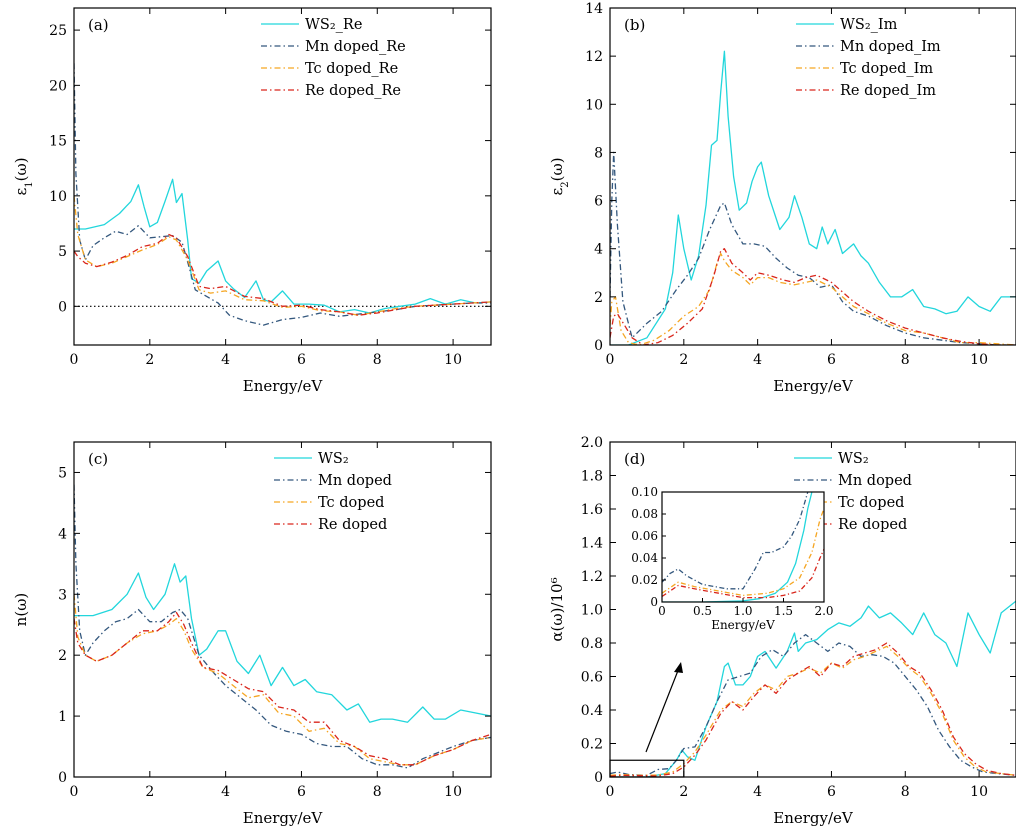  Describe the element at coordinates (559, 176) in the screenshot. I see `y-axis-label: ε2(ω)` at that location.